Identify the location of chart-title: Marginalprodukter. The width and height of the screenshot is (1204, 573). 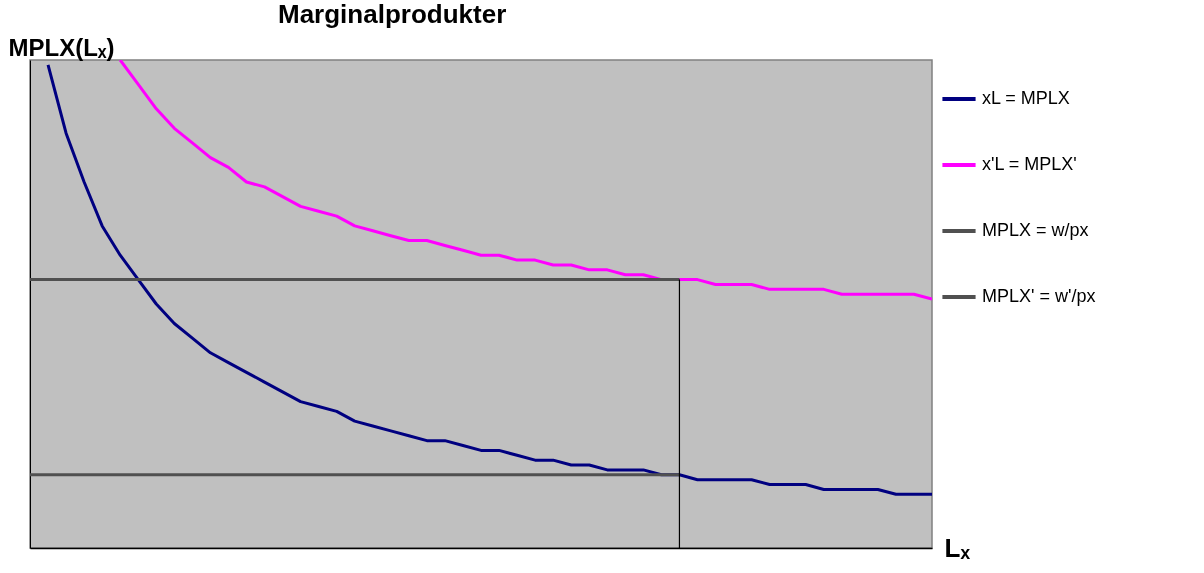
(392, 14).